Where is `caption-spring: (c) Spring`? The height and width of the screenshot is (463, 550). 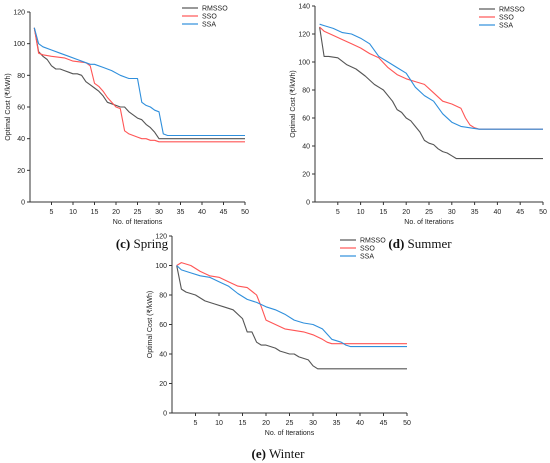 caption-spring: (c) Spring is located at coordinates (142, 243).